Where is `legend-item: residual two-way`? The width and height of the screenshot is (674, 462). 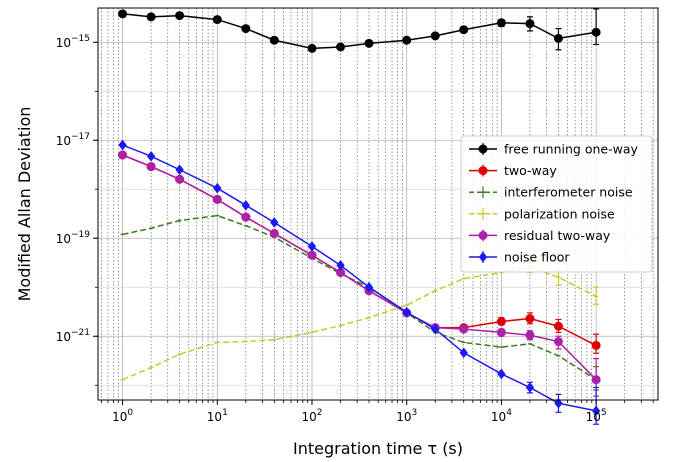
legend-item: residual two-way is located at coordinates (540, 235).